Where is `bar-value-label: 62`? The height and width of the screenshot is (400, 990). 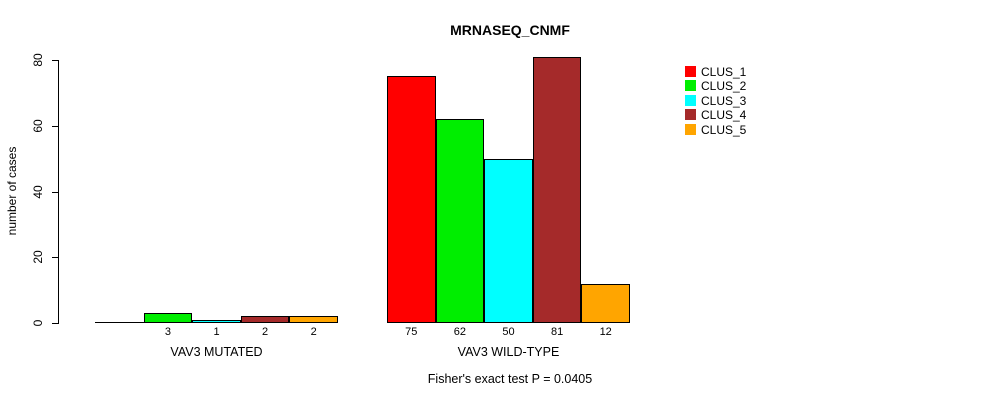
bar-value-label: 62 is located at coordinates (460, 332).